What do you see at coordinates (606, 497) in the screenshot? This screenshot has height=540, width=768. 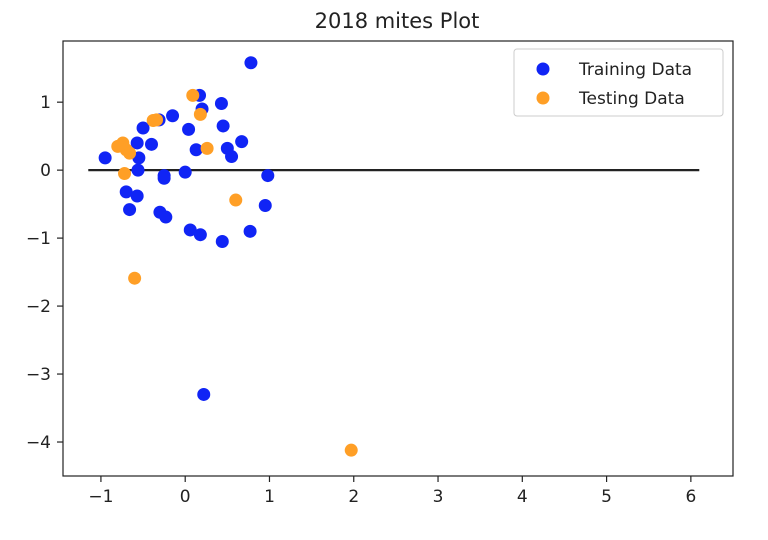 I see `x-tick-label: 5` at bounding box center [606, 497].